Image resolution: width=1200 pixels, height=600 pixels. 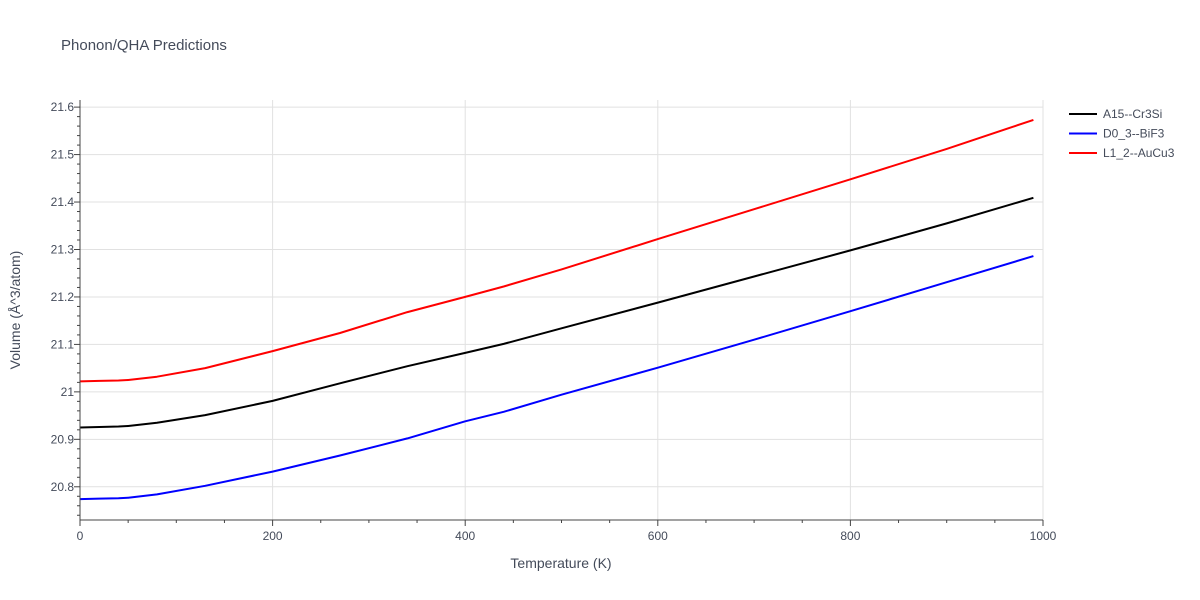 I want to click on legend-label: D0_3--BiF3, so click(x=1134, y=134).